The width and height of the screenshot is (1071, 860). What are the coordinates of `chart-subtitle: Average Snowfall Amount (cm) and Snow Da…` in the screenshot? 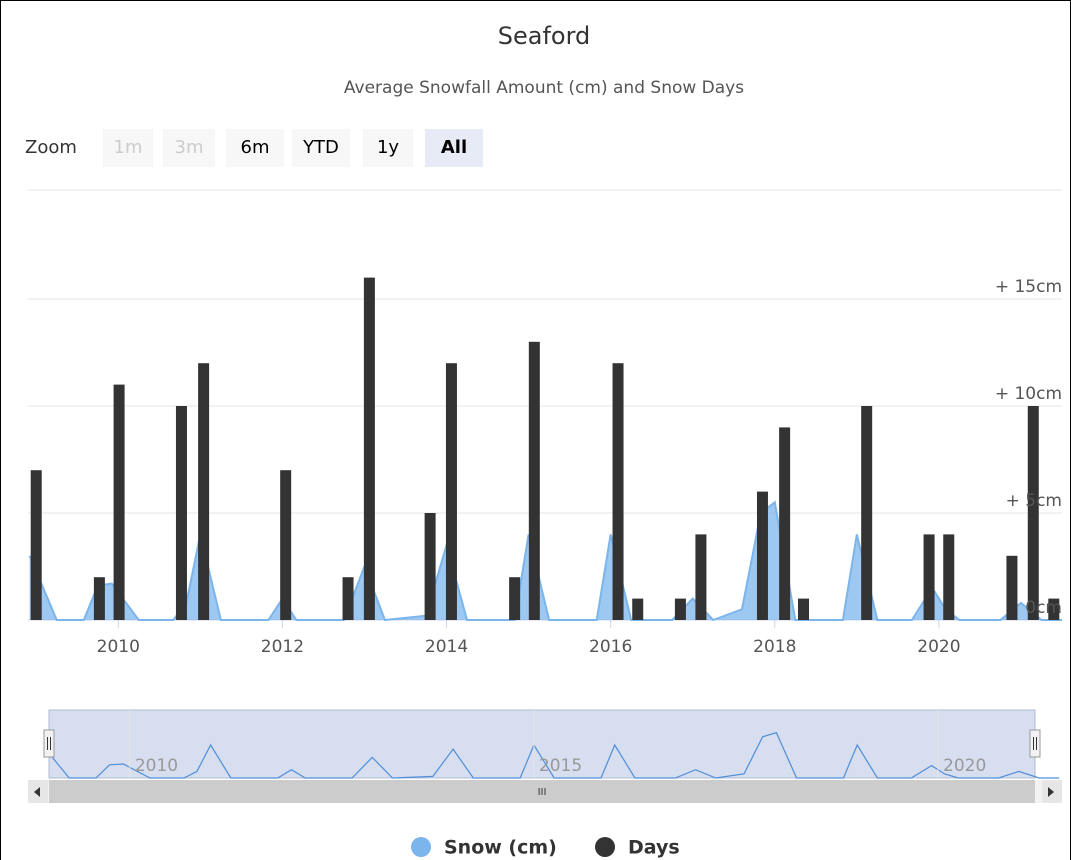 It's located at (544, 88).